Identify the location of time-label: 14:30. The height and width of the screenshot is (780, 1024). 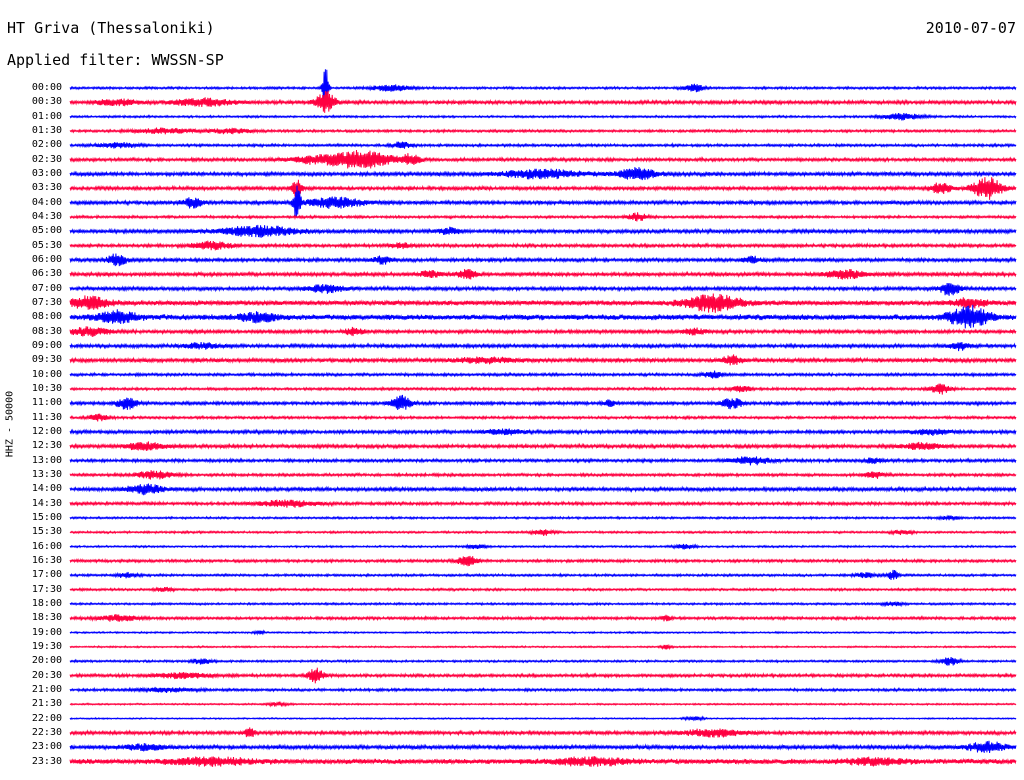
(46, 503).